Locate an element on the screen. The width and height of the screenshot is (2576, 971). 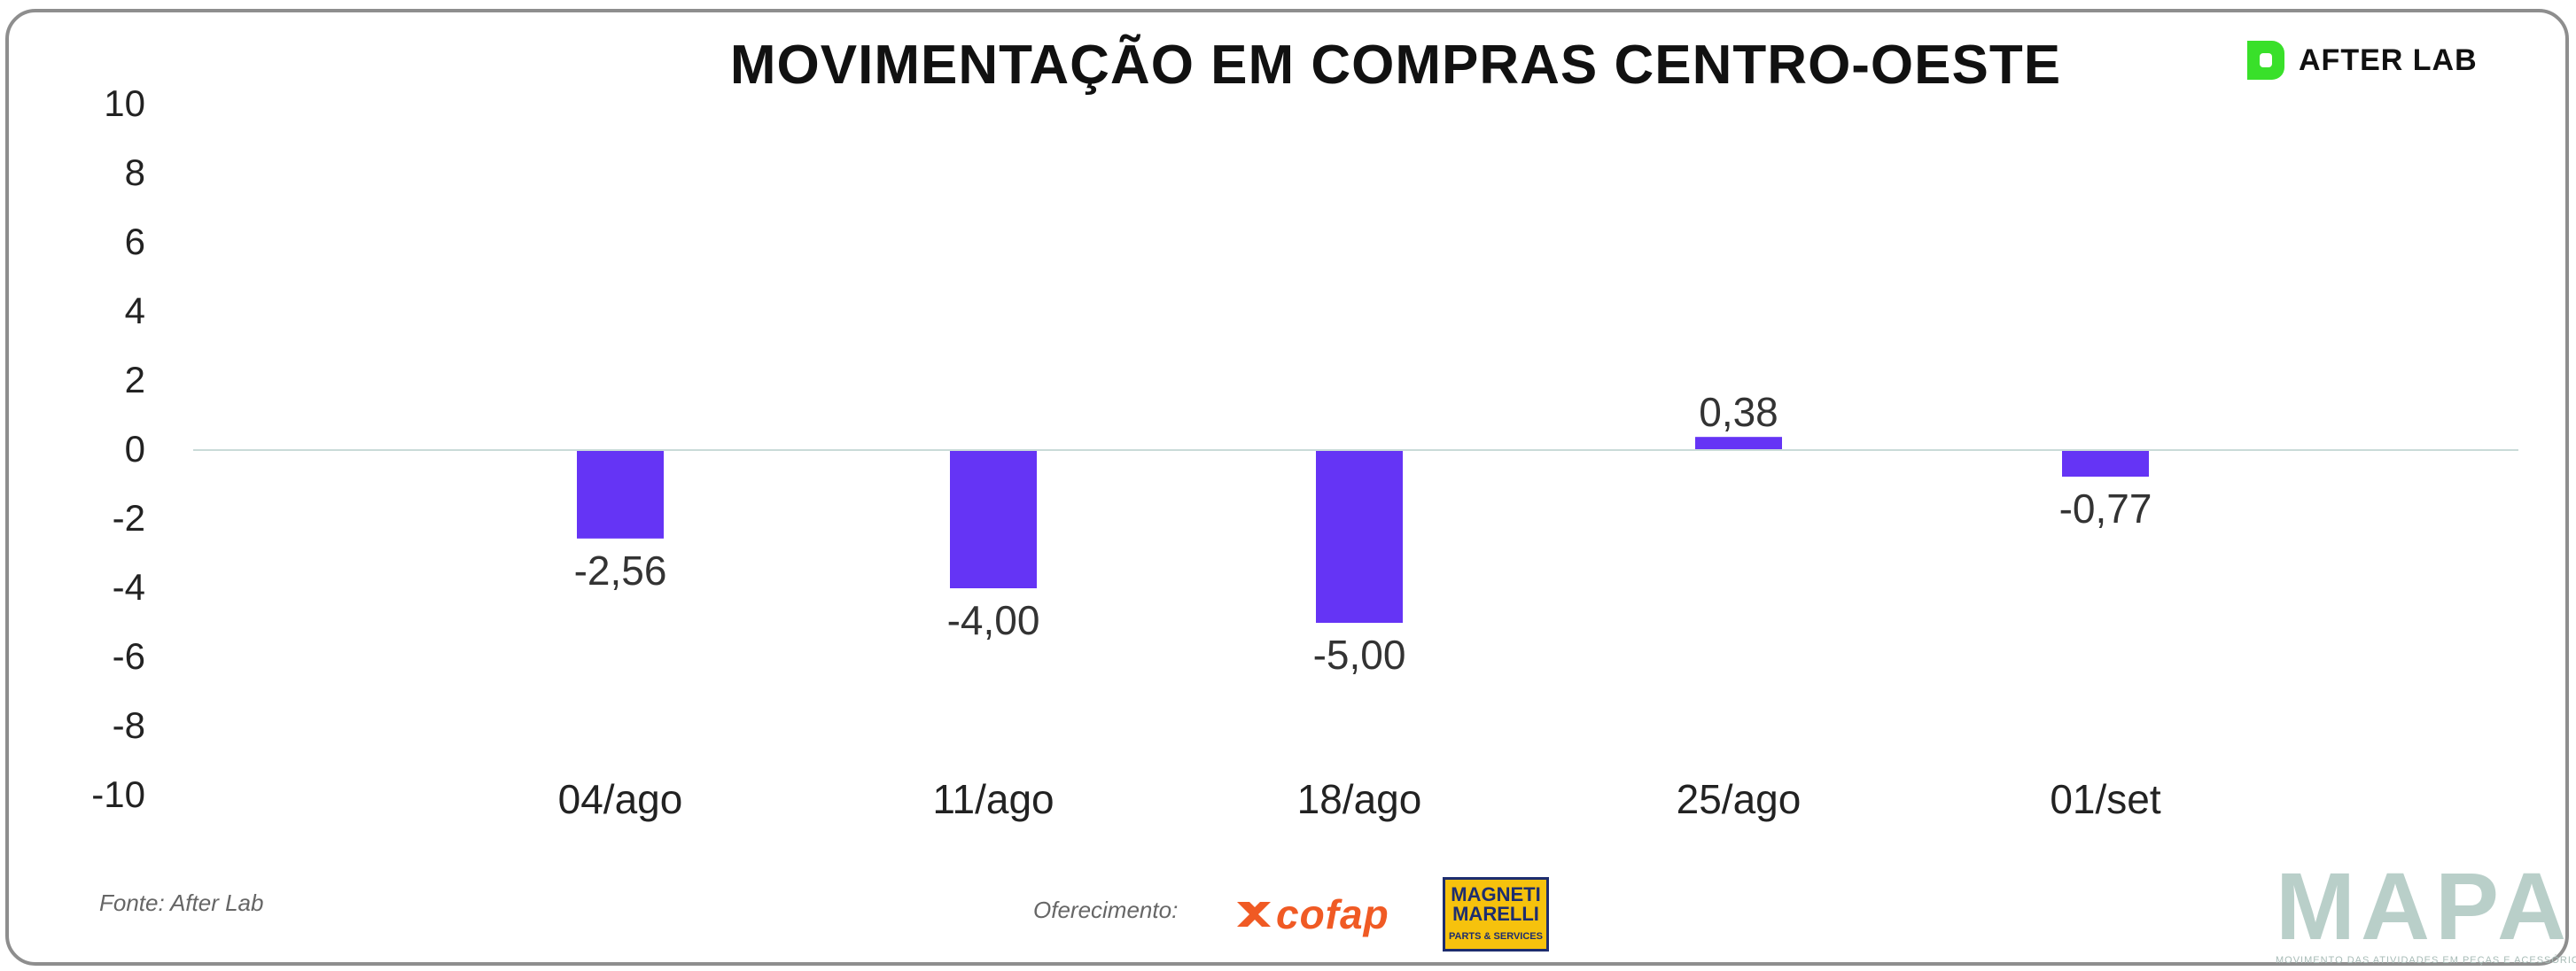
cofap-logo-icon is located at coordinates (1254, 914).